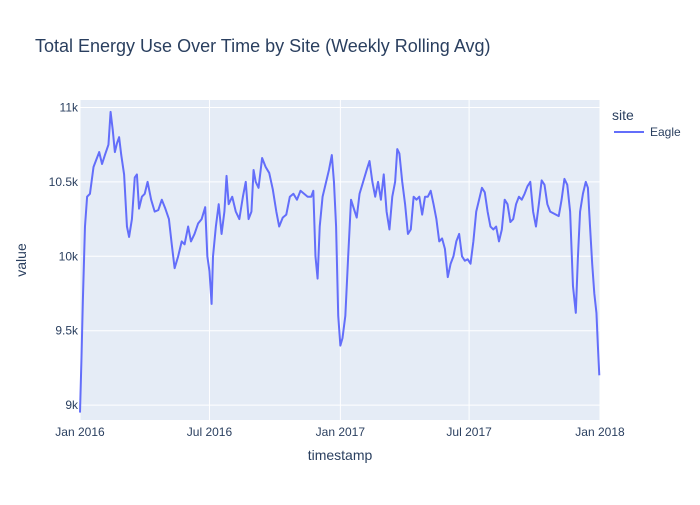 The width and height of the screenshot is (700, 505). Describe the element at coordinates (80, 432) in the screenshot. I see `x-tick-label: Jan 2016` at that location.